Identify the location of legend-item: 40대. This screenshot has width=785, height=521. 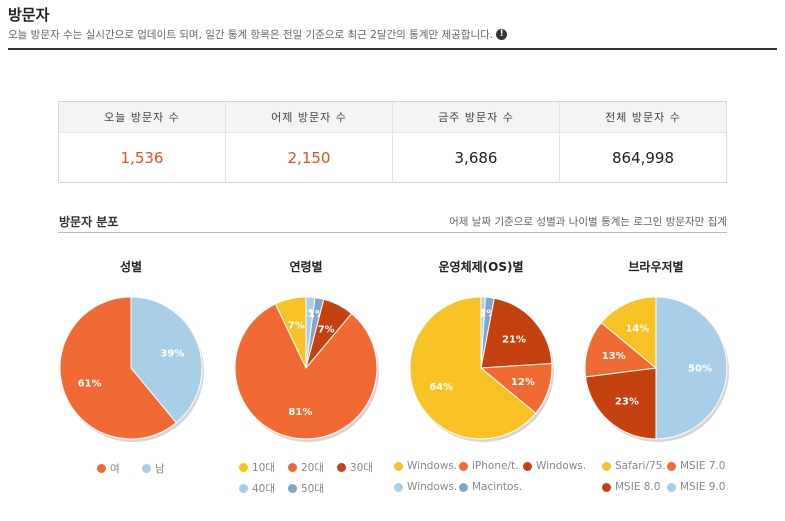
(257, 488).